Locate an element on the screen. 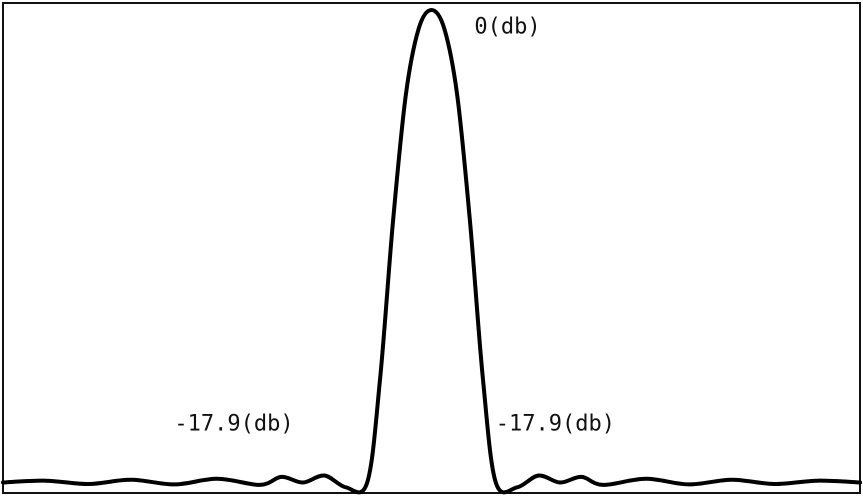 This screenshot has height=496, width=863. annotation-label-2: -17.9(db) is located at coordinates (555, 424).